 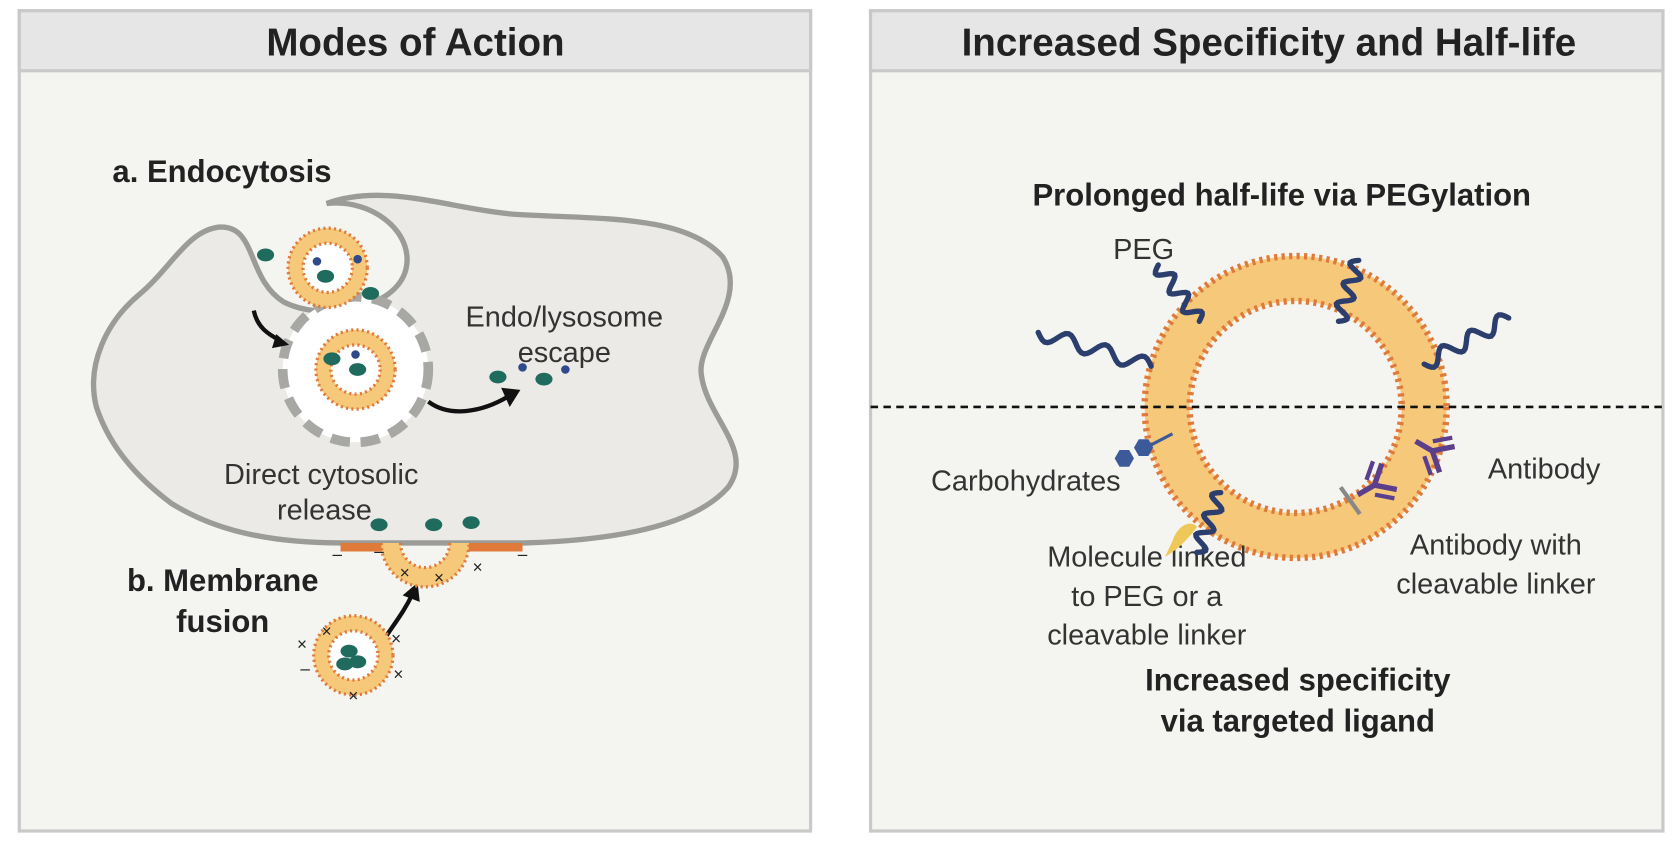 I want to click on label: Endo/lysosome, so click(x=564, y=318).